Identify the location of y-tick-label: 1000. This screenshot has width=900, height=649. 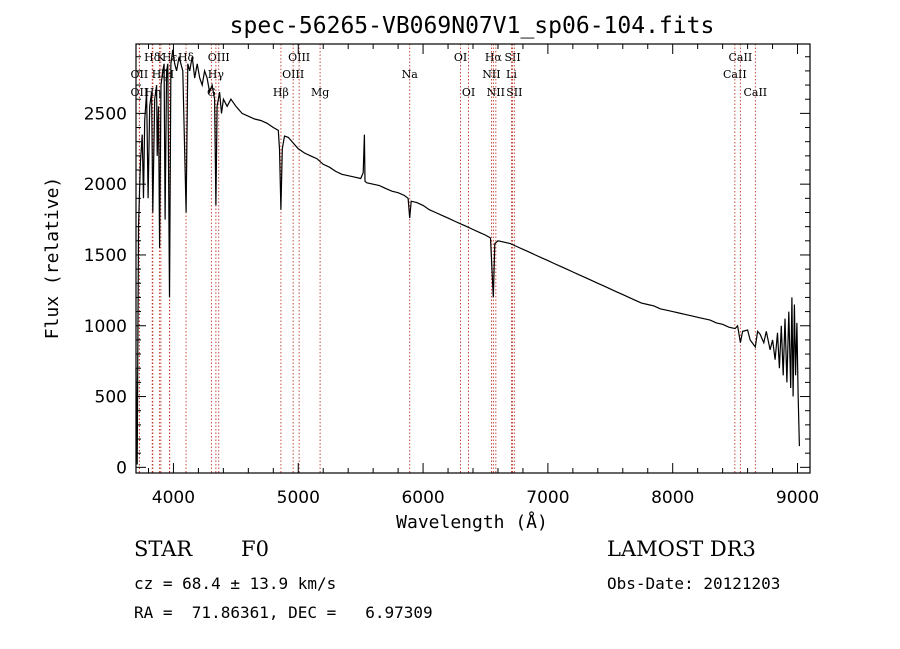
(105, 327).